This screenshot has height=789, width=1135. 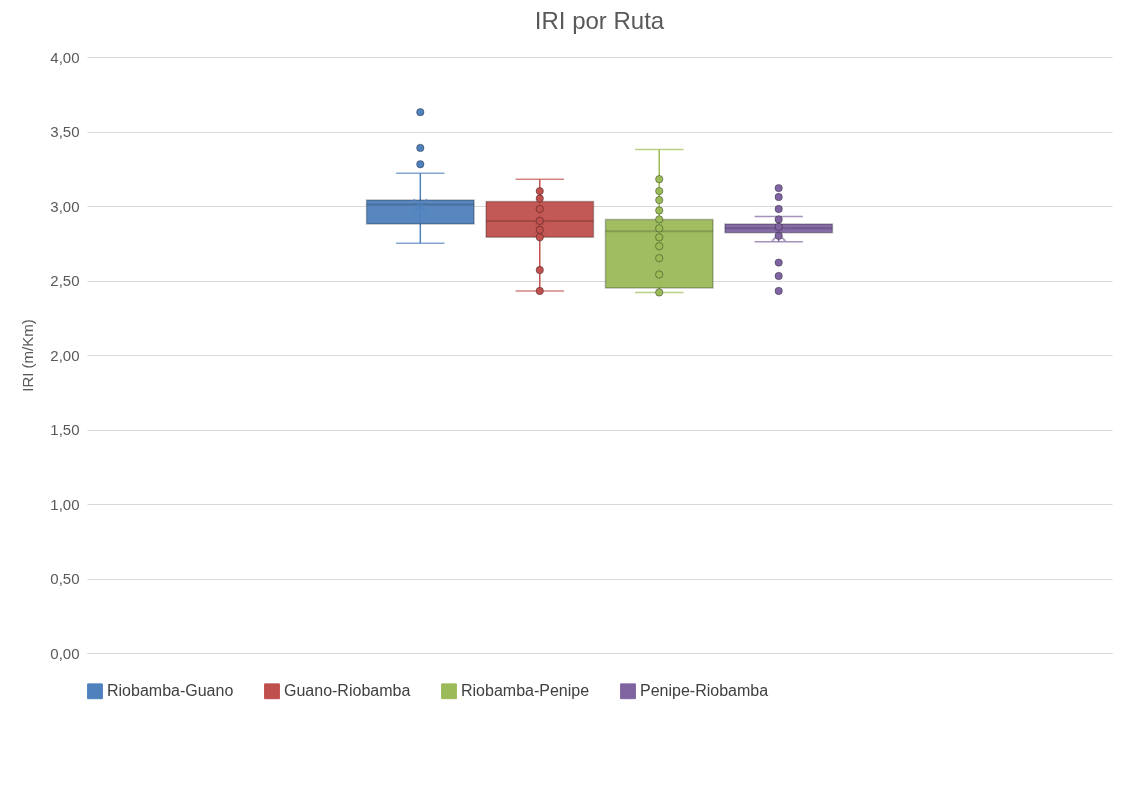 What do you see at coordinates (599, 20) in the screenshot?
I see `chart-title: IRI por Ruta` at bounding box center [599, 20].